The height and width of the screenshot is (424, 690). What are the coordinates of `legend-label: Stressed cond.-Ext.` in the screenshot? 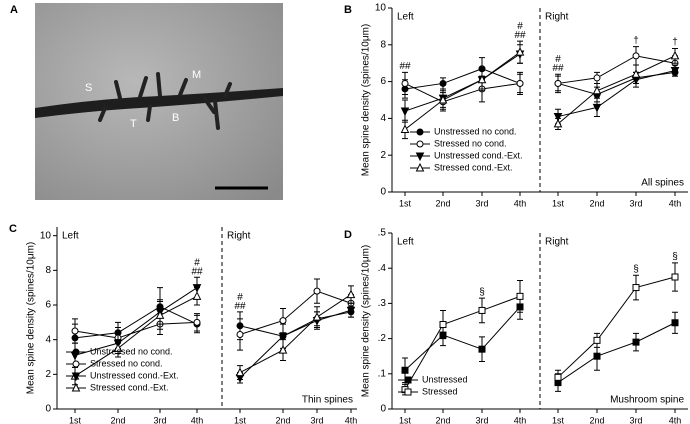 It's located at (473, 167).